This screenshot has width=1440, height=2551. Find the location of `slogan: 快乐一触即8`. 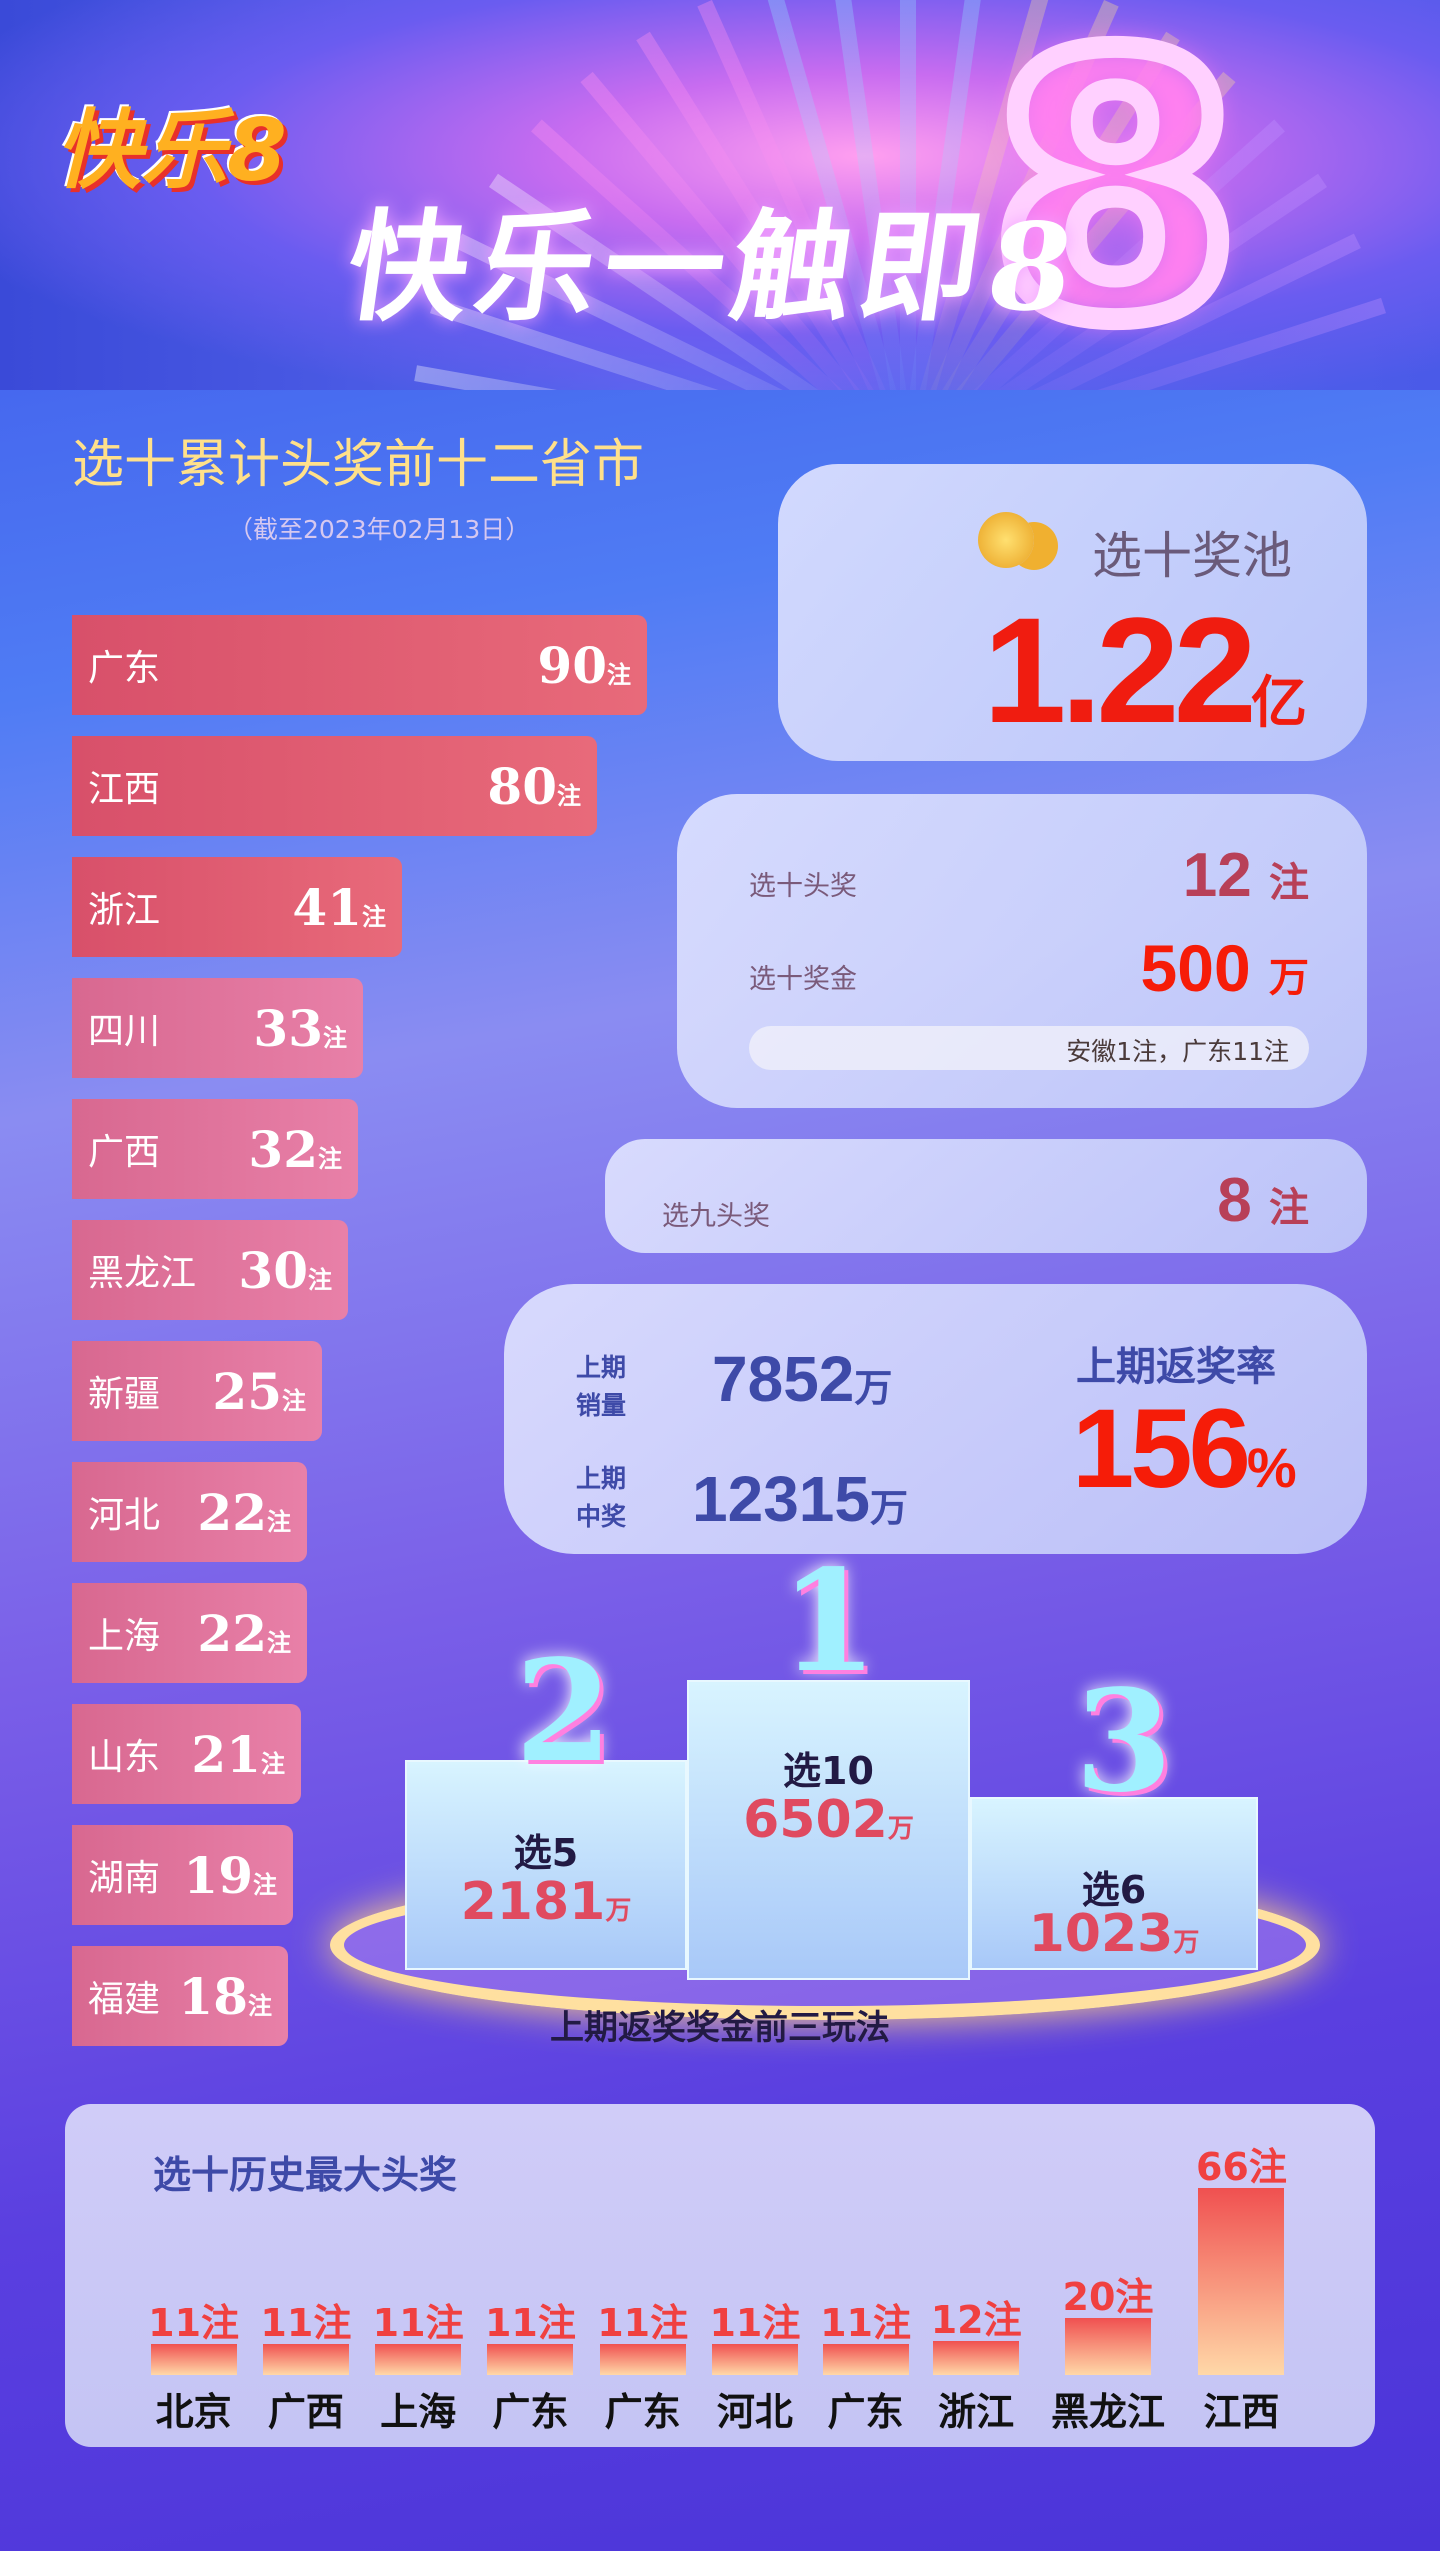

slogan: 快乐一触即8 is located at coordinates (714, 267).